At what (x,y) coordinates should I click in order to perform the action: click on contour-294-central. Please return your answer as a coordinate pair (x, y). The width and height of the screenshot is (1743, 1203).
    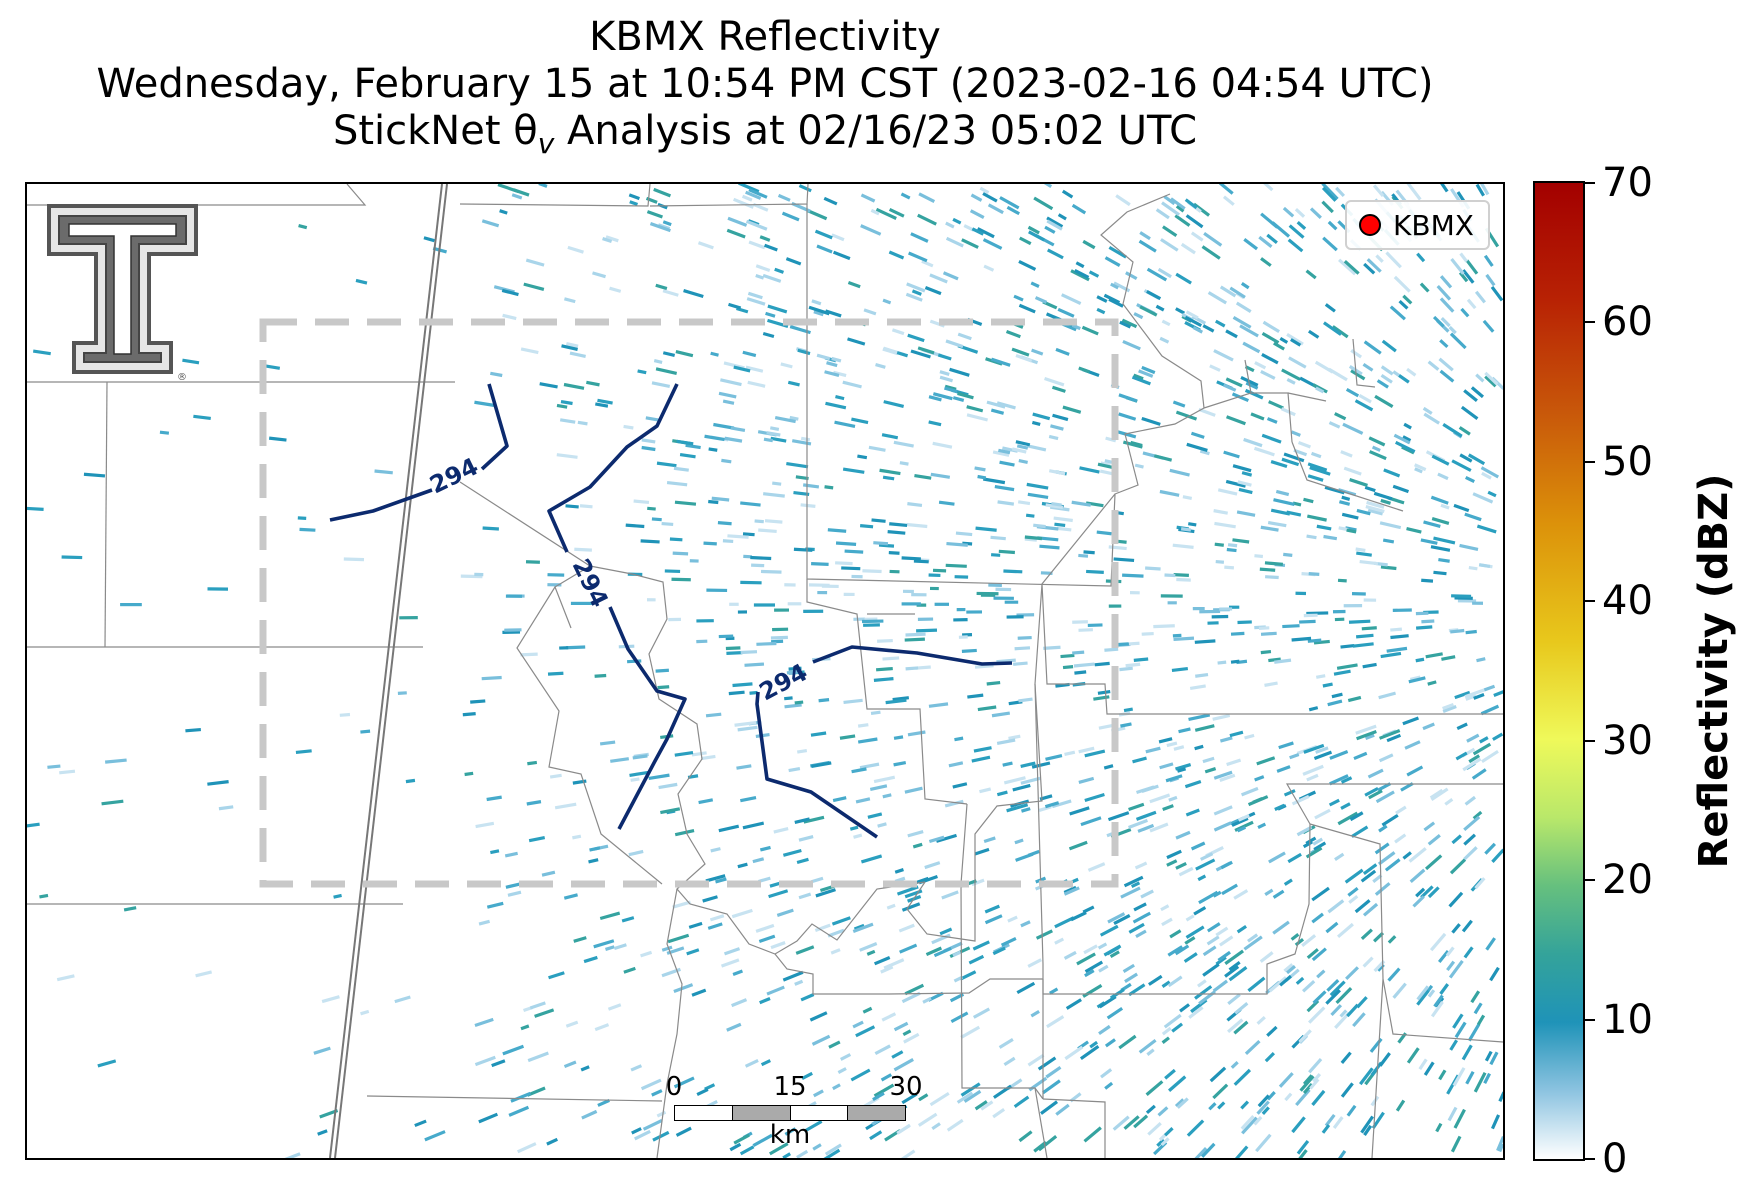
    Looking at the image, I should click on (617, 606).